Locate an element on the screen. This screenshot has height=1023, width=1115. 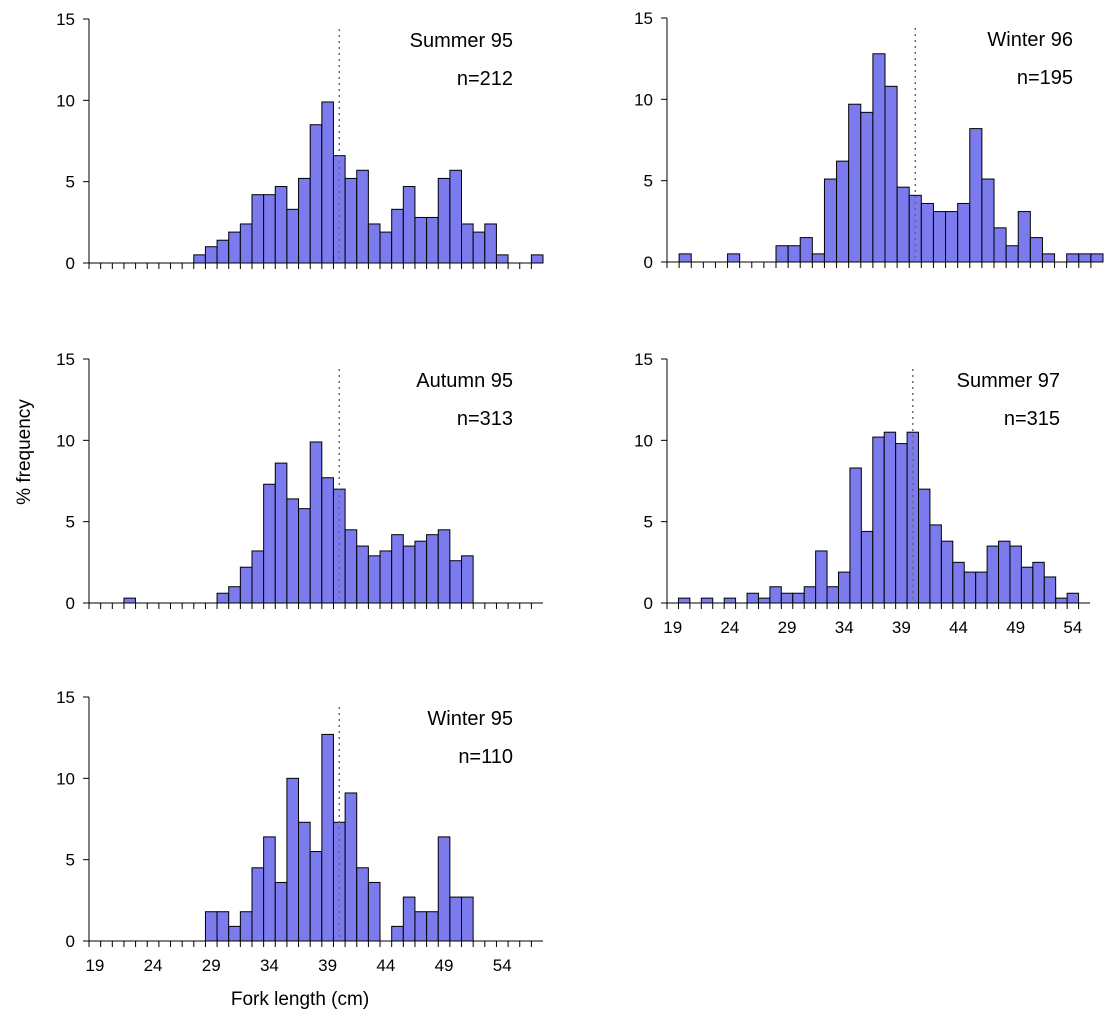
panel-n-label: n=313 is located at coordinates (485, 419).